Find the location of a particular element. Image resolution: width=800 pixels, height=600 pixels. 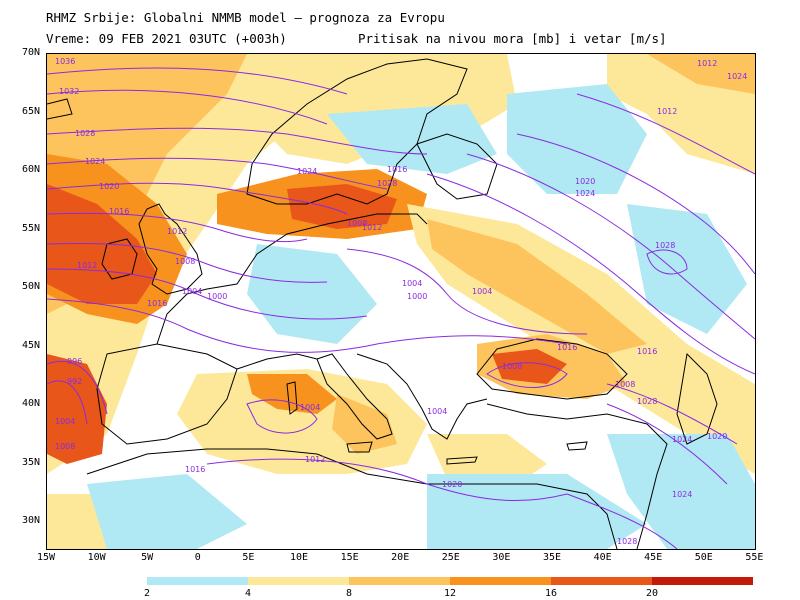

latitude-label: 60N is located at coordinates (30, 169).